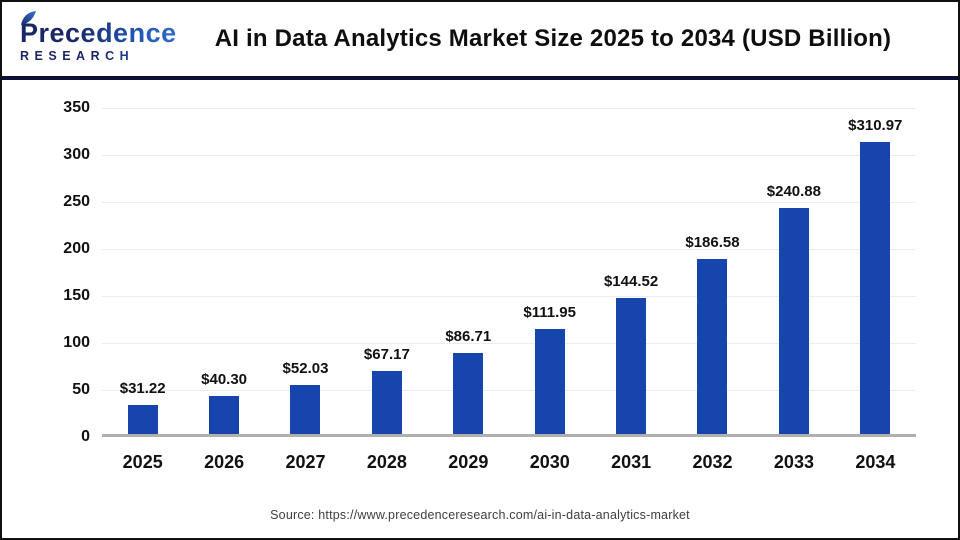 This screenshot has height=540, width=960. I want to click on bar-2026, so click(224, 415).